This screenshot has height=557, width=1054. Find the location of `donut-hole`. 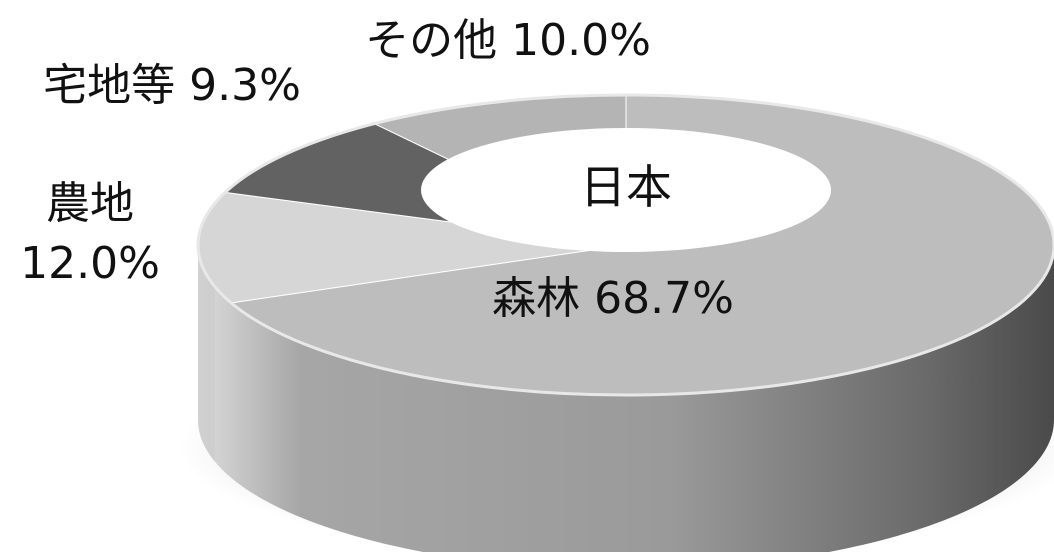

donut-hole is located at coordinates (626, 190).